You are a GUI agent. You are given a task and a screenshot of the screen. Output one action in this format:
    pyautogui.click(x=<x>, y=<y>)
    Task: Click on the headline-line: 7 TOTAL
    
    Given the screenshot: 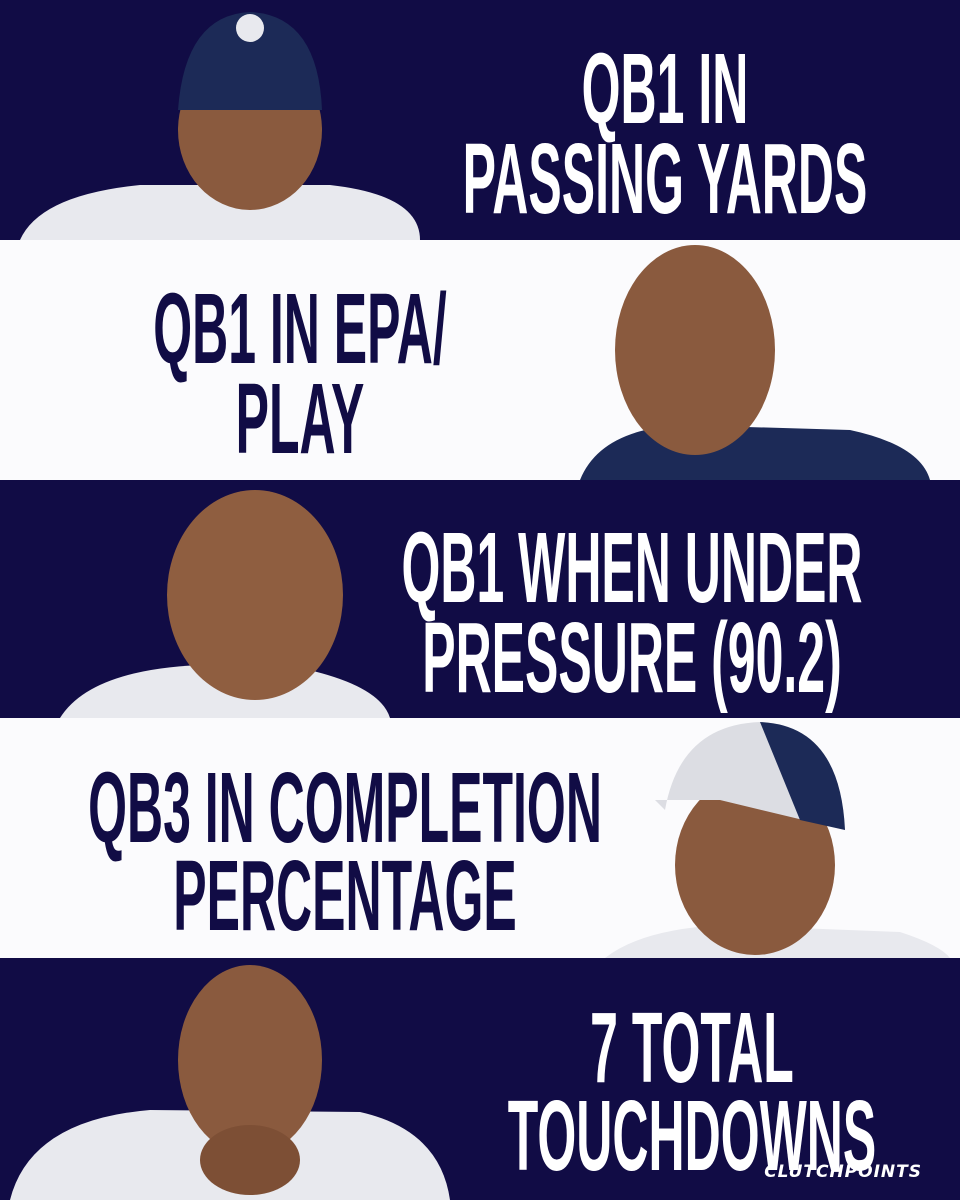 What is the action you would take?
    pyautogui.click(x=692, y=1047)
    